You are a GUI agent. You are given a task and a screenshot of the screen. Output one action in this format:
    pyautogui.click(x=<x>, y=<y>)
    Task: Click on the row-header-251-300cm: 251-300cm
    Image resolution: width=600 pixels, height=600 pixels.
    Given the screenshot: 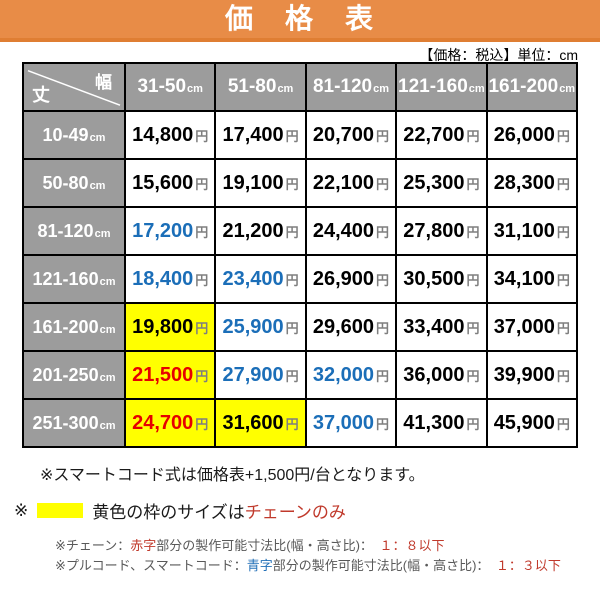 What is the action you would take?
    pyautogui.click(x=74, y=423)
    